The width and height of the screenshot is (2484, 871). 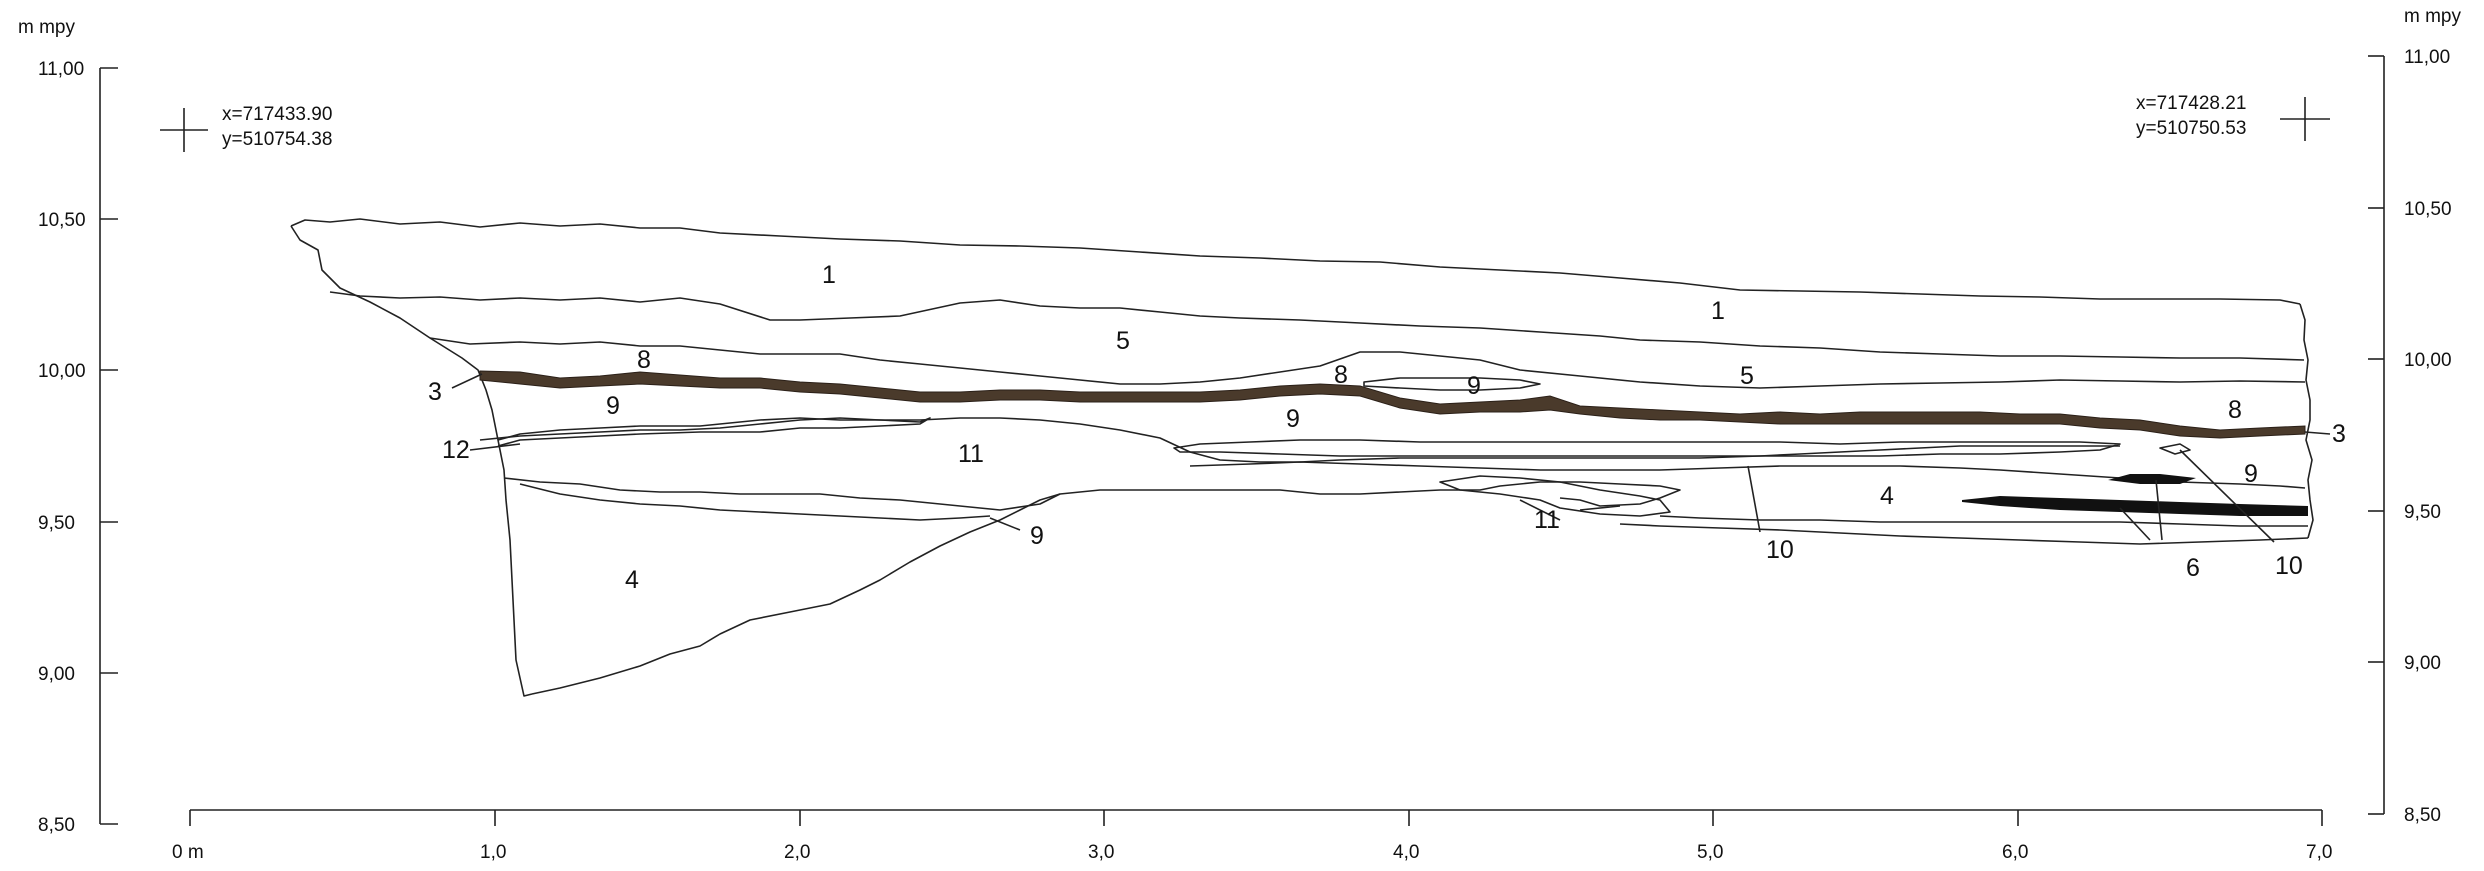 I want to click on layer-10-small-lens, so click(x=2175, y=449).